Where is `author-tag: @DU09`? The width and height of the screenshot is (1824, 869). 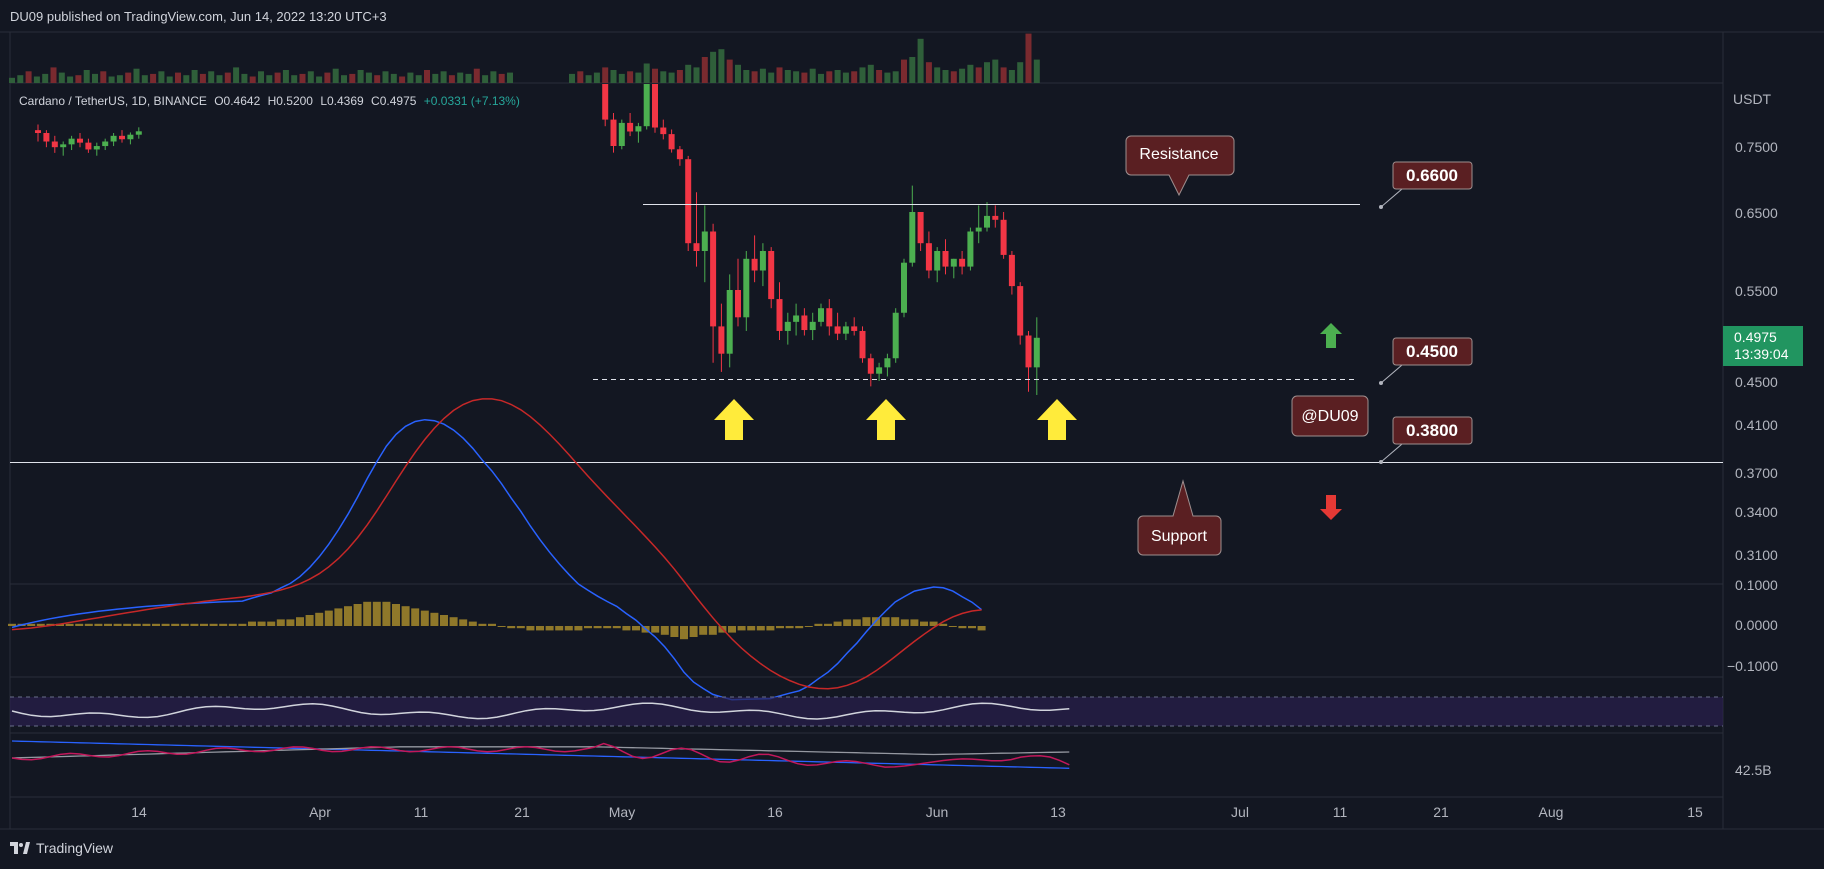 author-tag: @DU09 is located at coordinates (1330, 416).